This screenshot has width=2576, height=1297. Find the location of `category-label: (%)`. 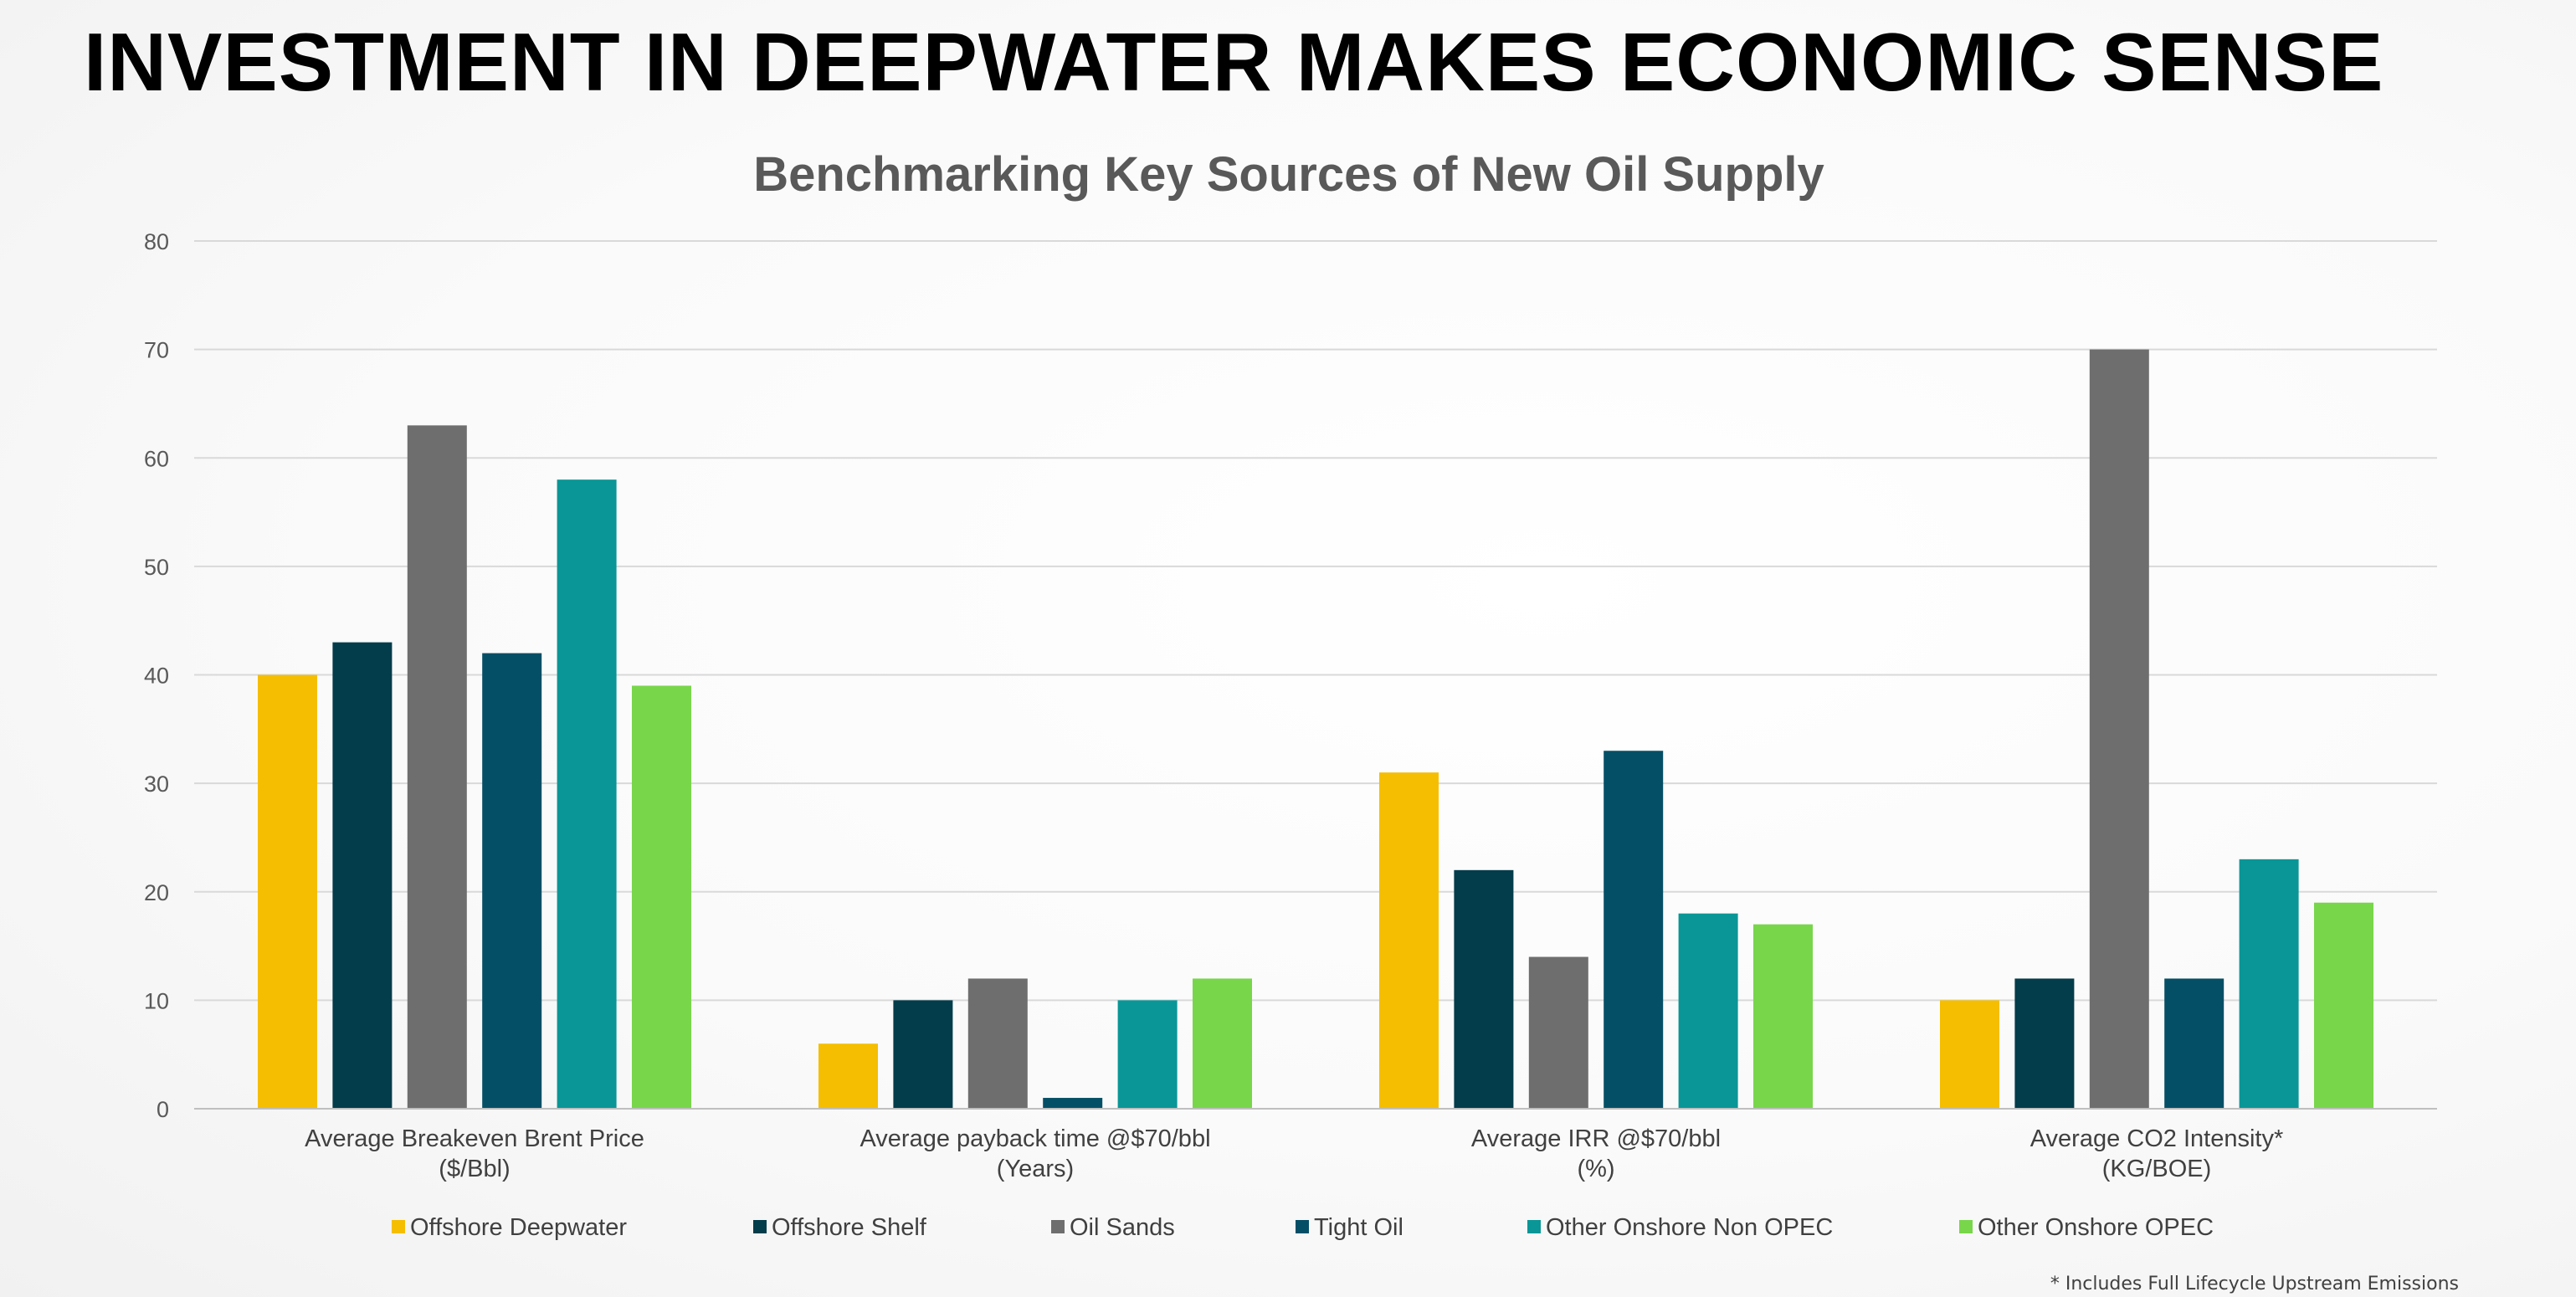

category-label: (%) is located at coordinates (1595, 1169).